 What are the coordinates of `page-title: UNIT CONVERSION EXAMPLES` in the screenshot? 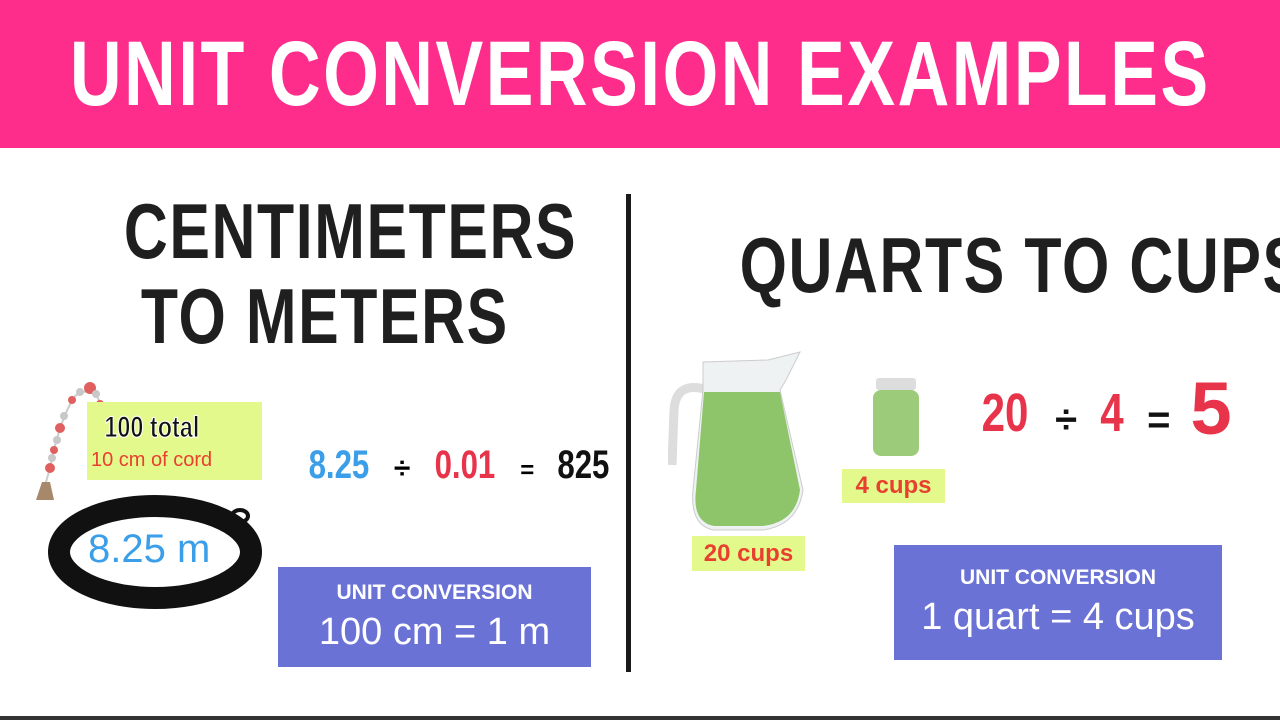 It's located at (640, 73).